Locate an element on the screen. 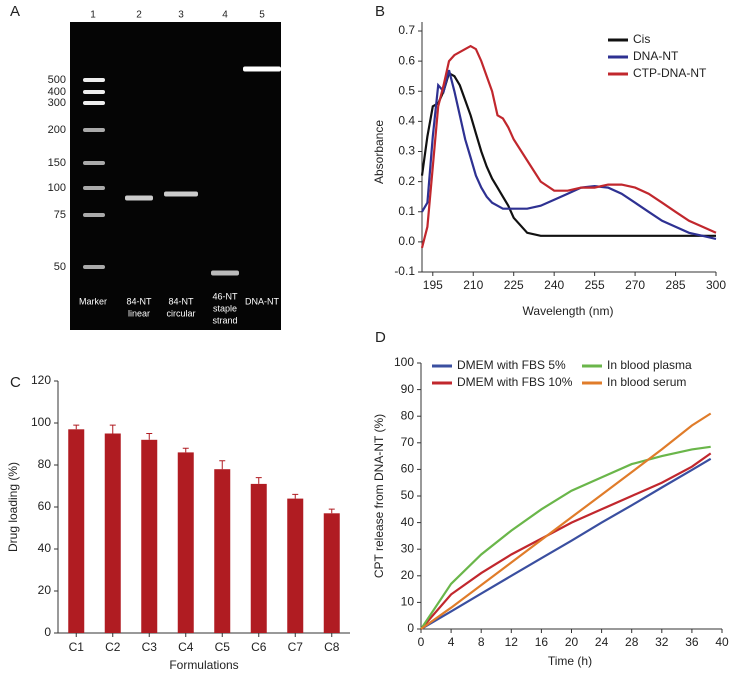 The width and height of the screenshot is (733, 676). y-tick-label: 0.1 is located at coordinates (406, 211).